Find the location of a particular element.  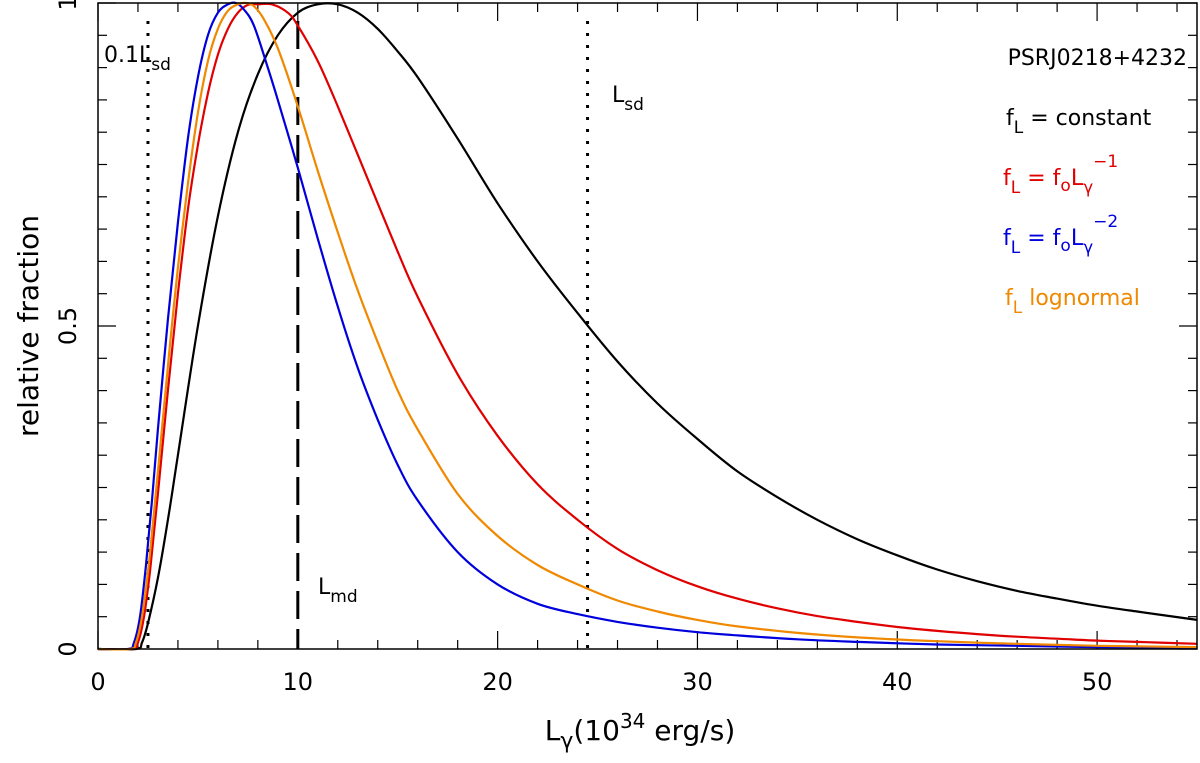

legend-exponent: −2 is located at coordinates (1105, 222).